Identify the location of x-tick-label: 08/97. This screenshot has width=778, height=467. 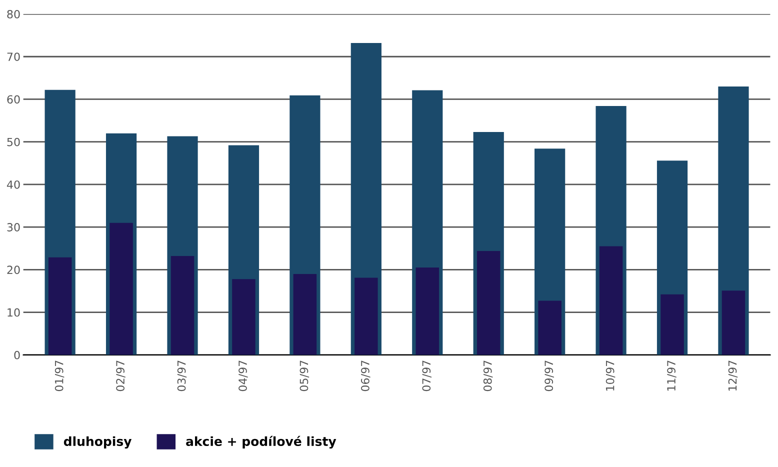
(488, 376).